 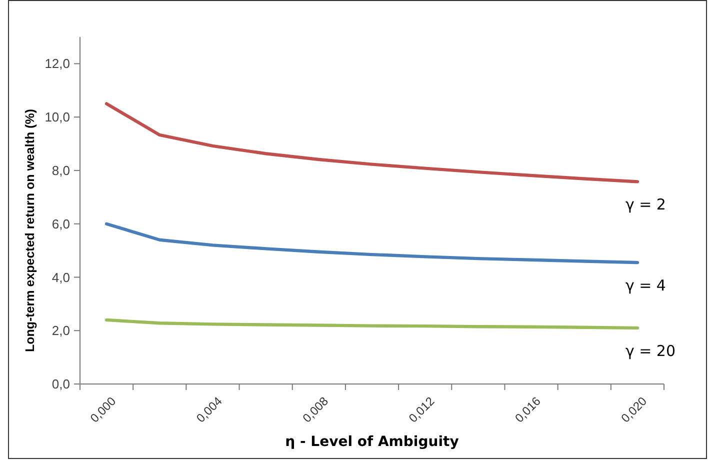 What do you see at coordinates (57, 117) in the screenshot?
I see `y-tick-label: 10,0` at bounding box center [57, 117].